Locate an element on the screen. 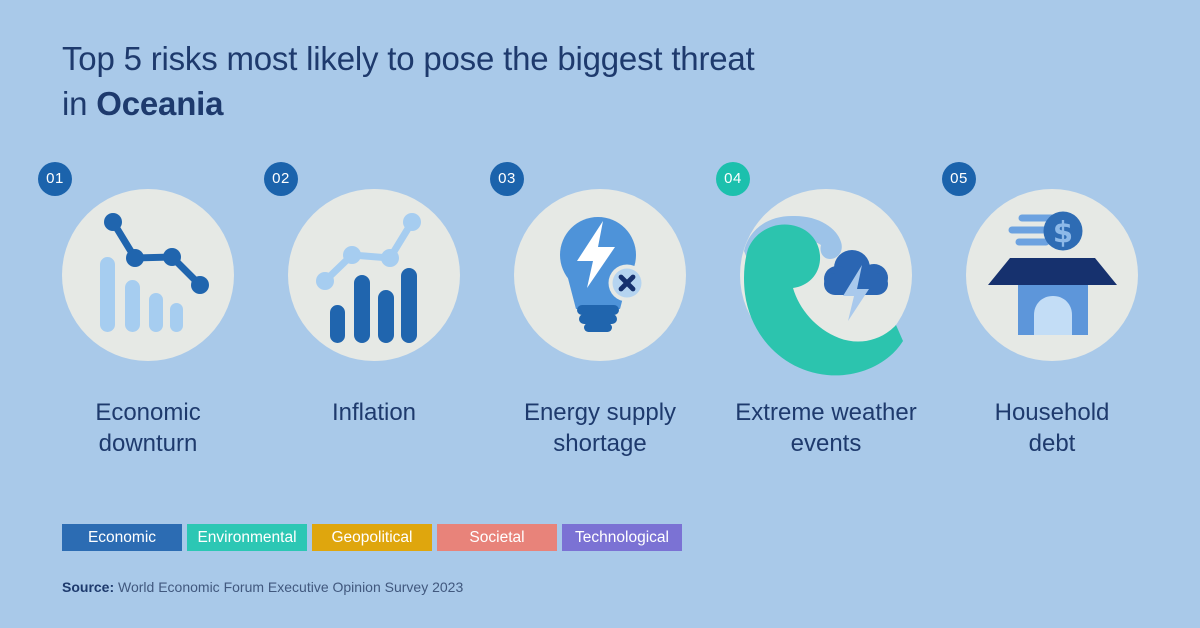 Image resolution: width=1200 pixels, height=628 pixels. risk-label: Economic downturn is located at coordinates (148, 428).